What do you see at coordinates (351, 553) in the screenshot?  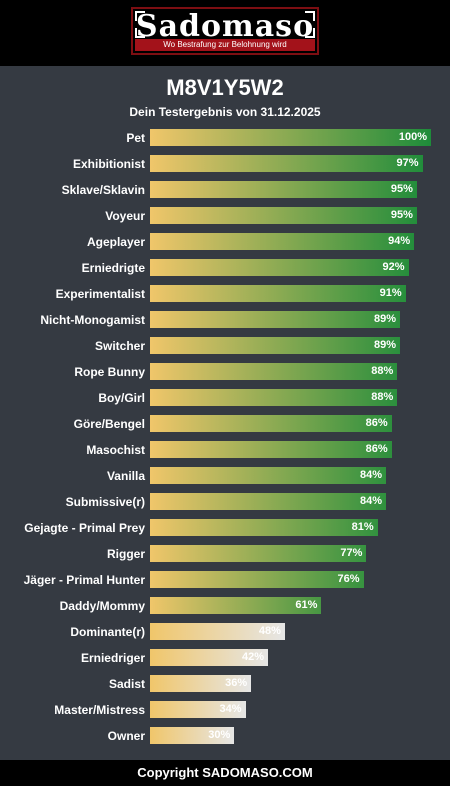 I see `value-label: 77%` at bounding box center [351, 553].